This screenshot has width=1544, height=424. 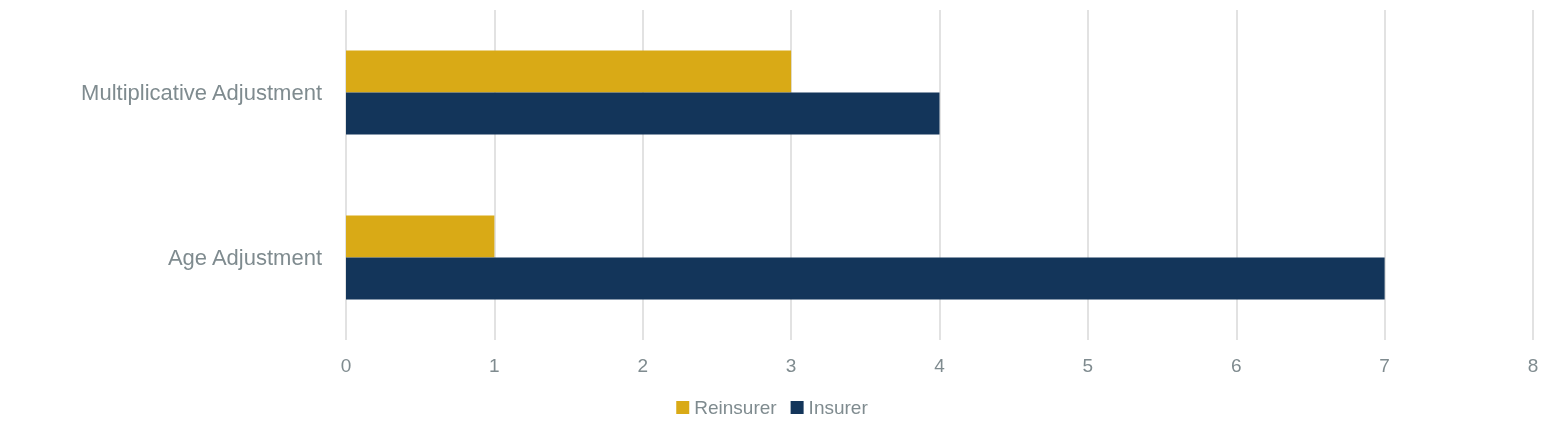 What do you see at coordinates (494, 365) in the screenshot?
I see `x-tick-label: 1` at bounding box center [494, 365].